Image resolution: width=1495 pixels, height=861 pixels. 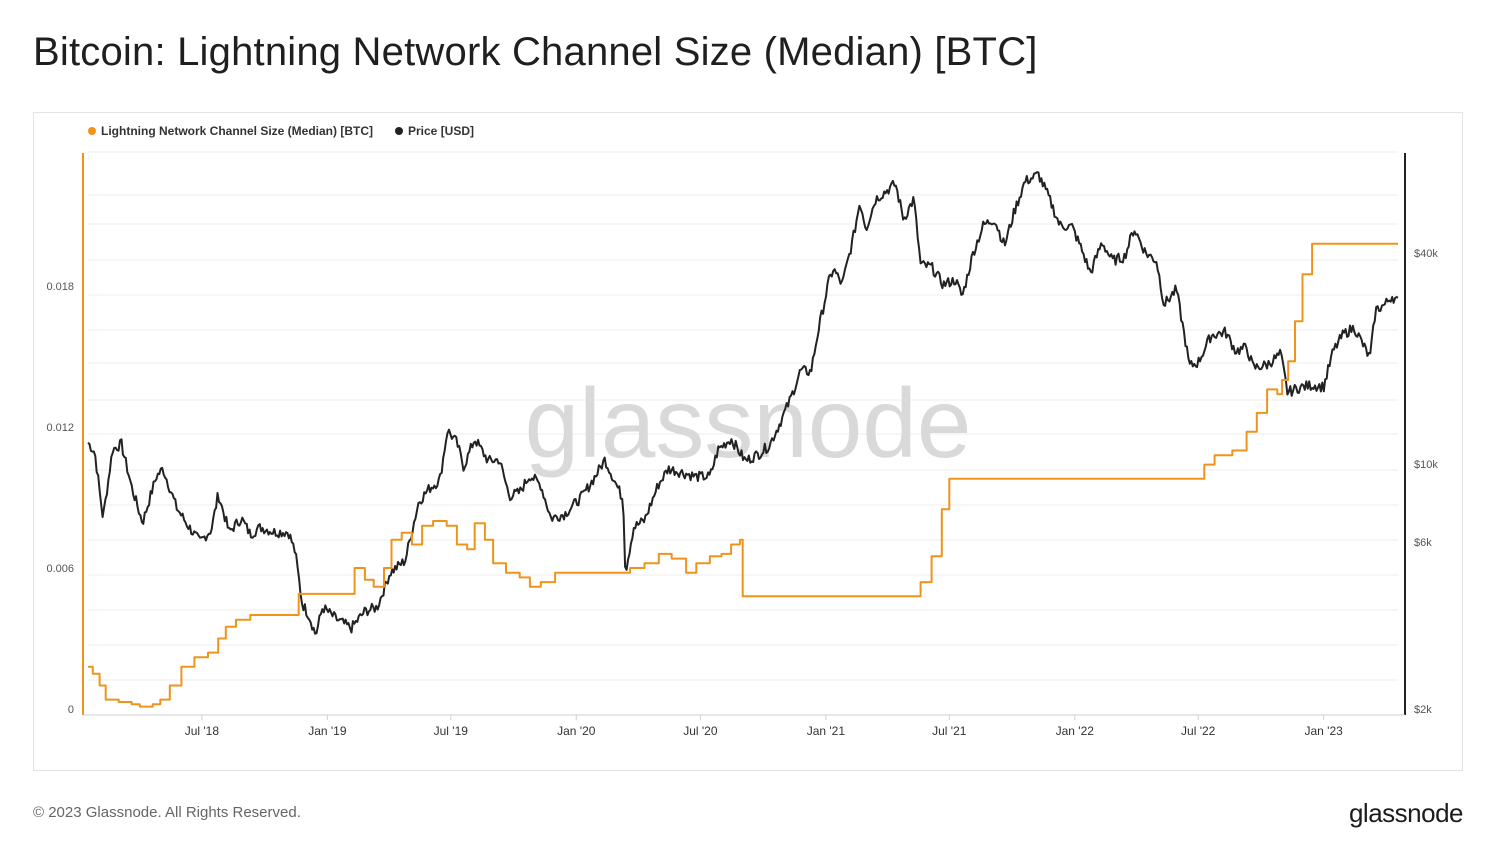 What do you see at coordinates (1406, 813) in the screenshot?
I see `glassnode-logo: glassnode` at bounding box center [1406, 813].